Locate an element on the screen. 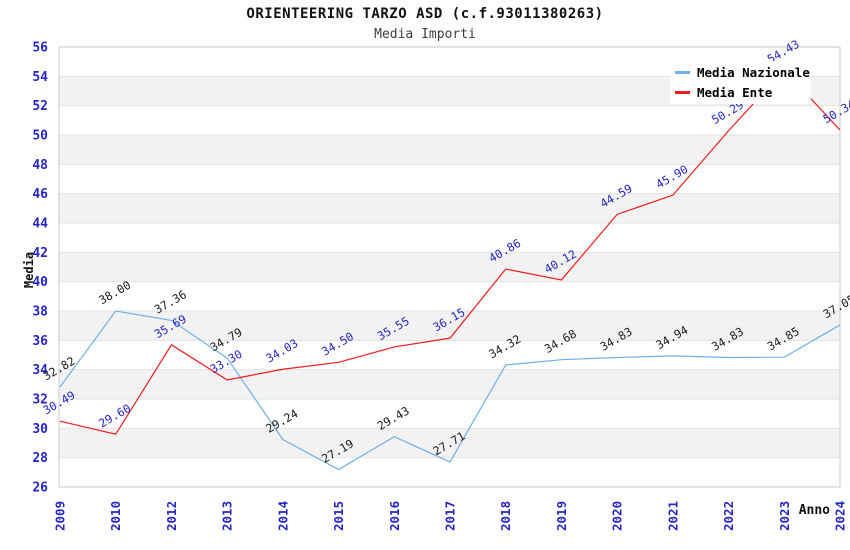 This screenshot has height=550, width=850. point-value-label: 38.00 is located at coordinates (114, 292).